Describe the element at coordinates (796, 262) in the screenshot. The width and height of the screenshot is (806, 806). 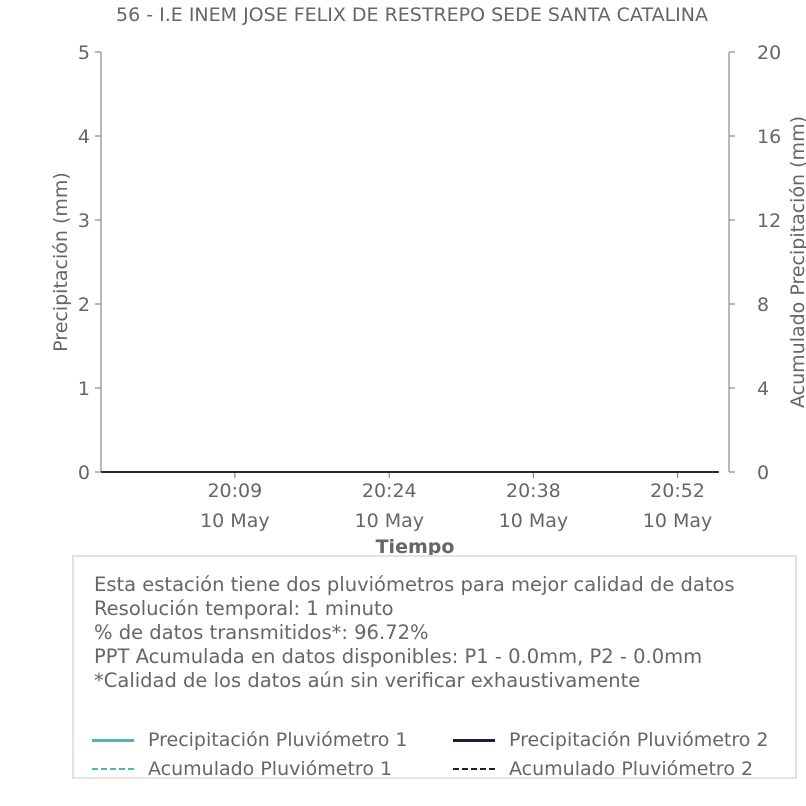
I see `y-axis-label-right: Acumulado Precipitación (mm)` at that location.